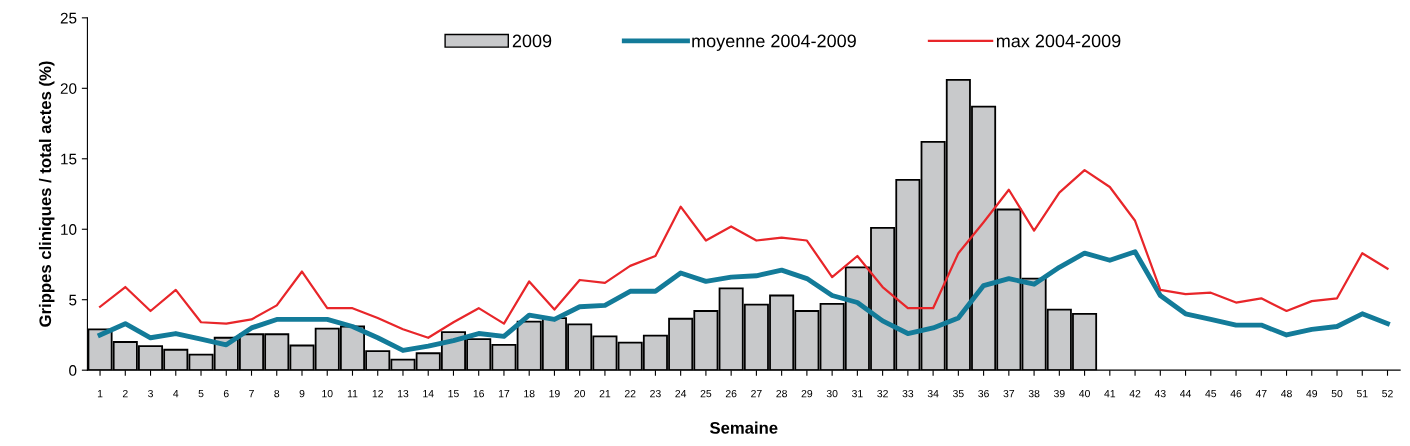 This screenshot has width=1410, height=446. Describe the element at coordinates (100, 394) in the screenshot. I see `x-tick-label: 1` at that location.